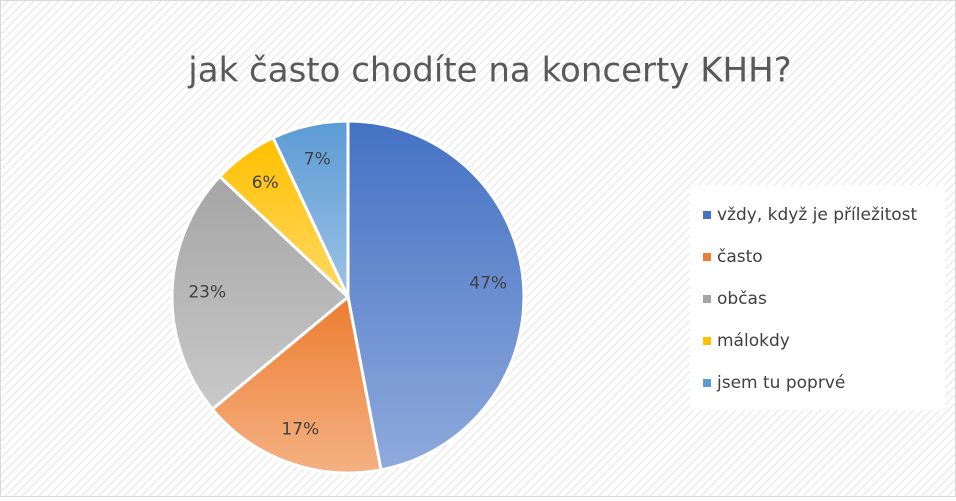  What do you see at coordinates (300, 429) in the screenshot?
I see `data-label: 17%` at bounding box center [300, 429].